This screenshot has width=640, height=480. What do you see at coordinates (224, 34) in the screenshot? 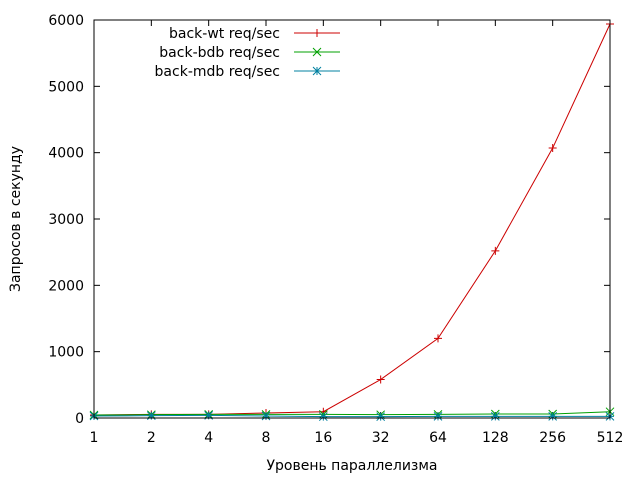
I see `legend-label-0: back-wt req/sec` at bounding box center [224, 34].